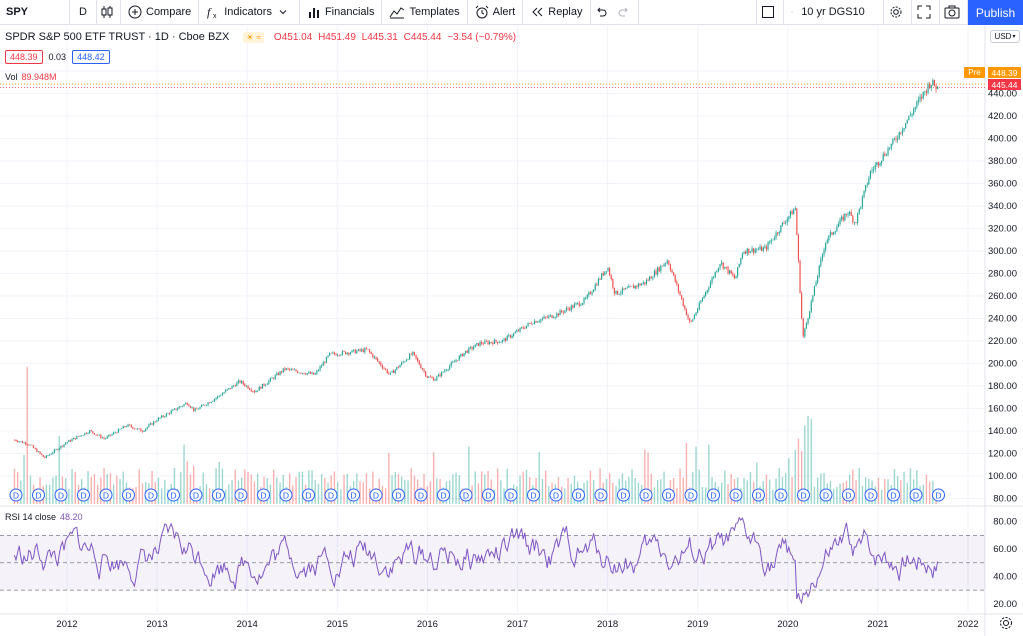 Image resolution: width=1023 pixels, height=636 pixels. What do you see at coordinates (83, 12) in the screenshot?
I see `interval-button: D` at bounding box center [83, 12].